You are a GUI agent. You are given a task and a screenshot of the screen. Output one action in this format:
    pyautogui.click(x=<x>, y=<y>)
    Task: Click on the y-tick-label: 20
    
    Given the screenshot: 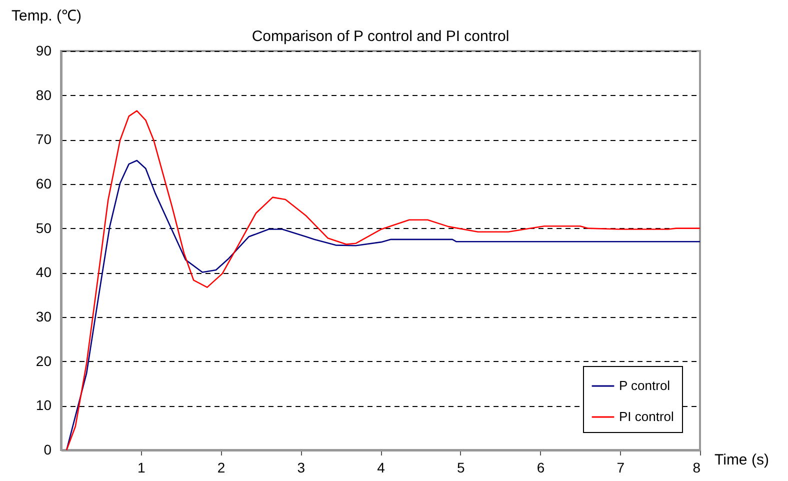 What is the action you would take?
    pyautogui.click(x=44, y=360)
    